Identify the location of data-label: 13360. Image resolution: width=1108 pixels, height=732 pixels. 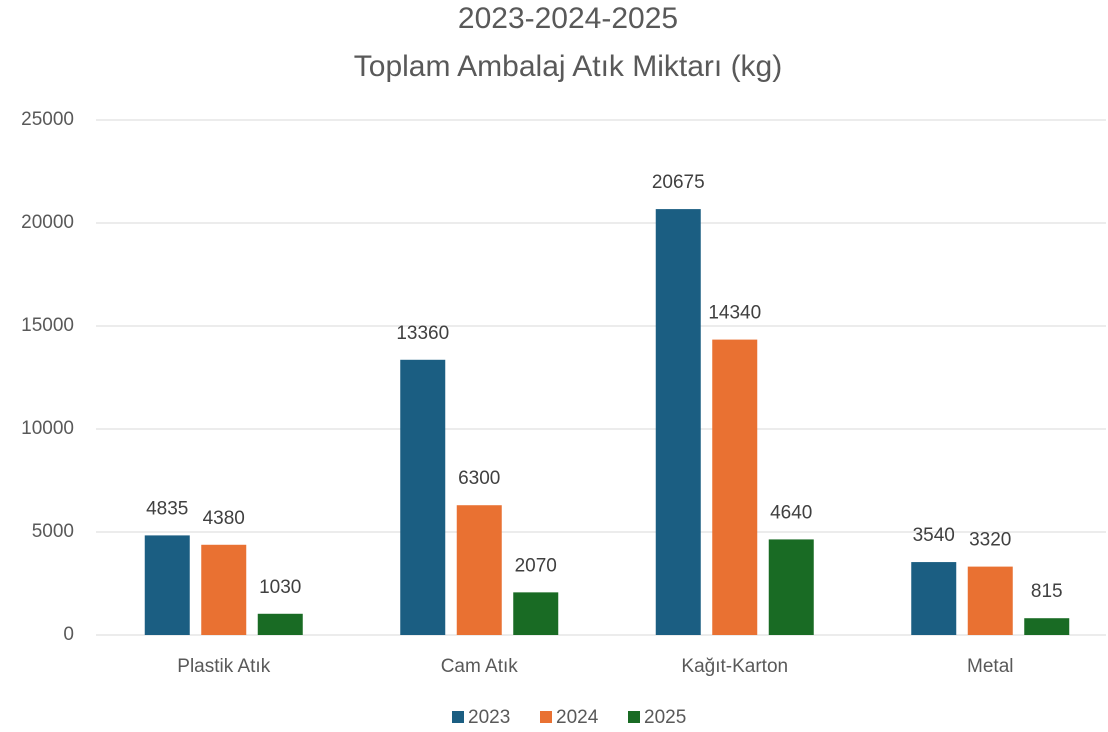
(422, 333).